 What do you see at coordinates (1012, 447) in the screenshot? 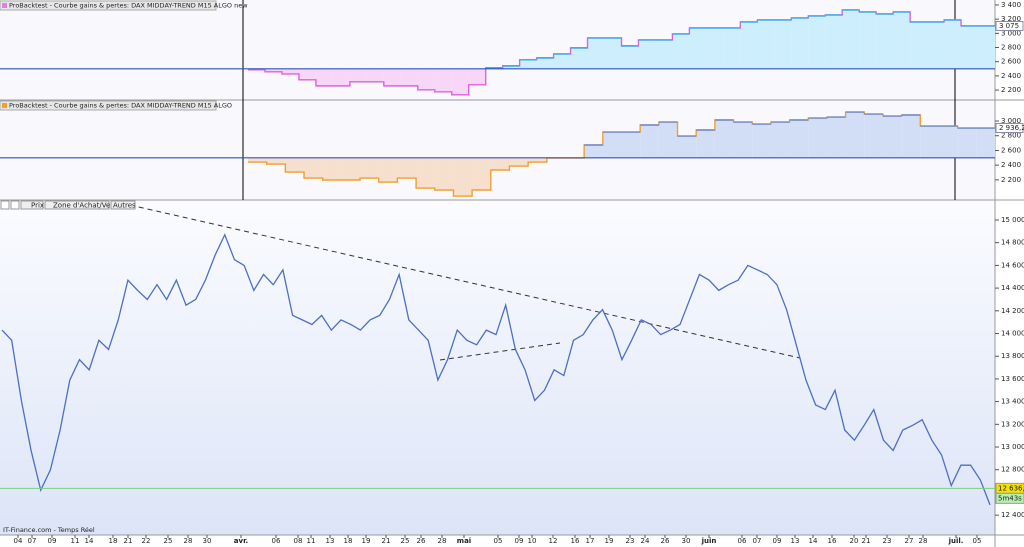
I see `y-tick-label: 13 000` at bounding box center [1012, 447].